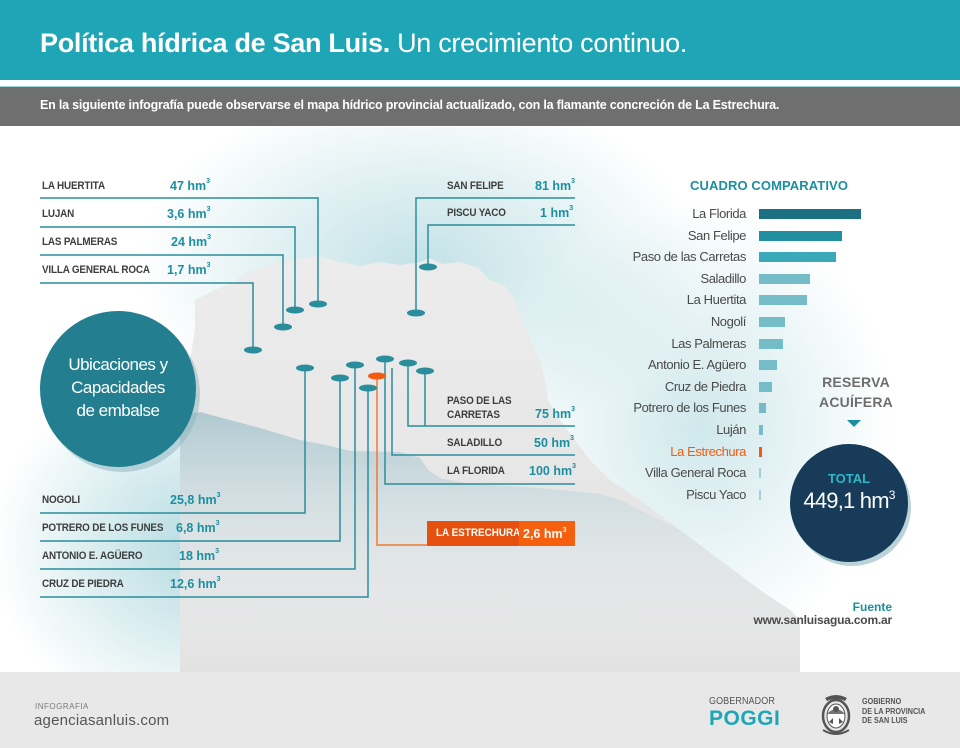  What do you see at coordinates (854, 423) in the screenshot?
I see `down-arrow-icon` at bounding box center [854, 423].